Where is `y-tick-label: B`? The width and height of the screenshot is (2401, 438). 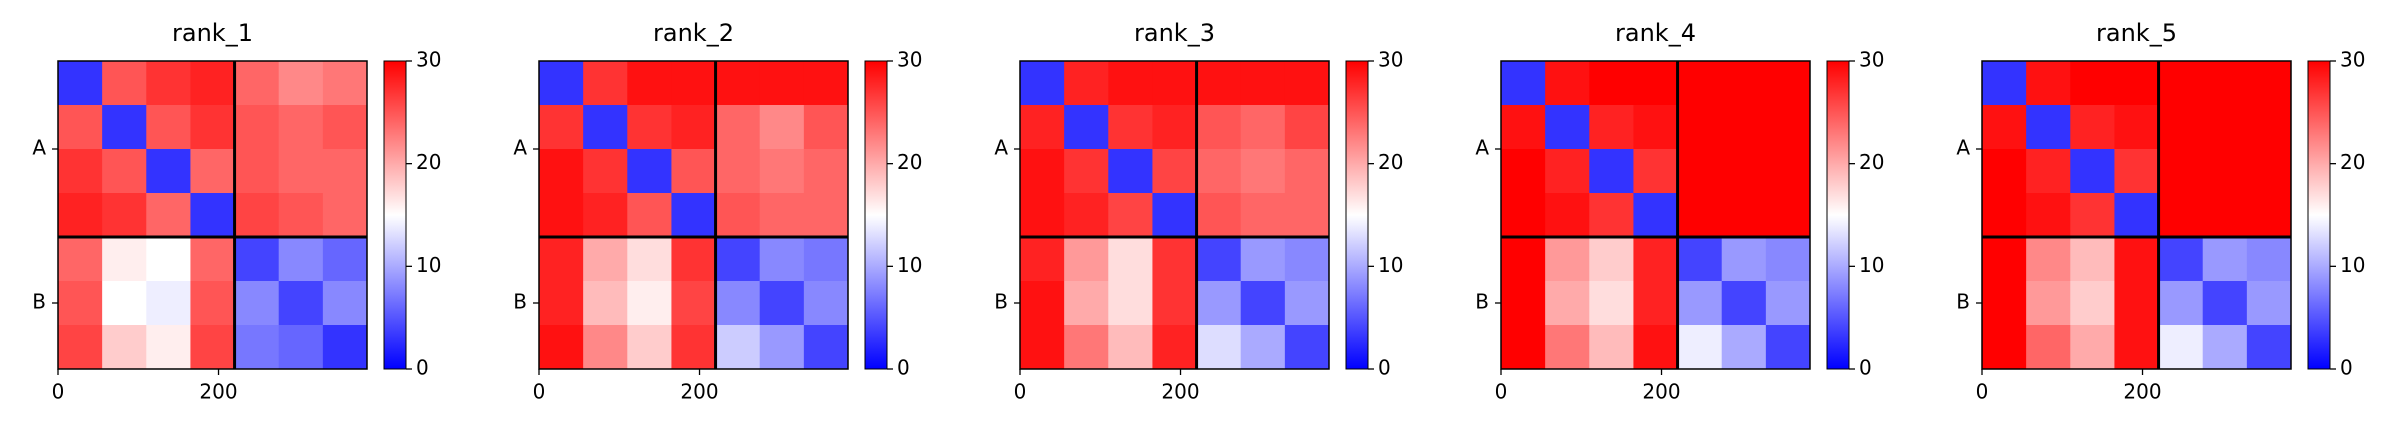
y-tick-label: B is located at coordinates (39, 302).